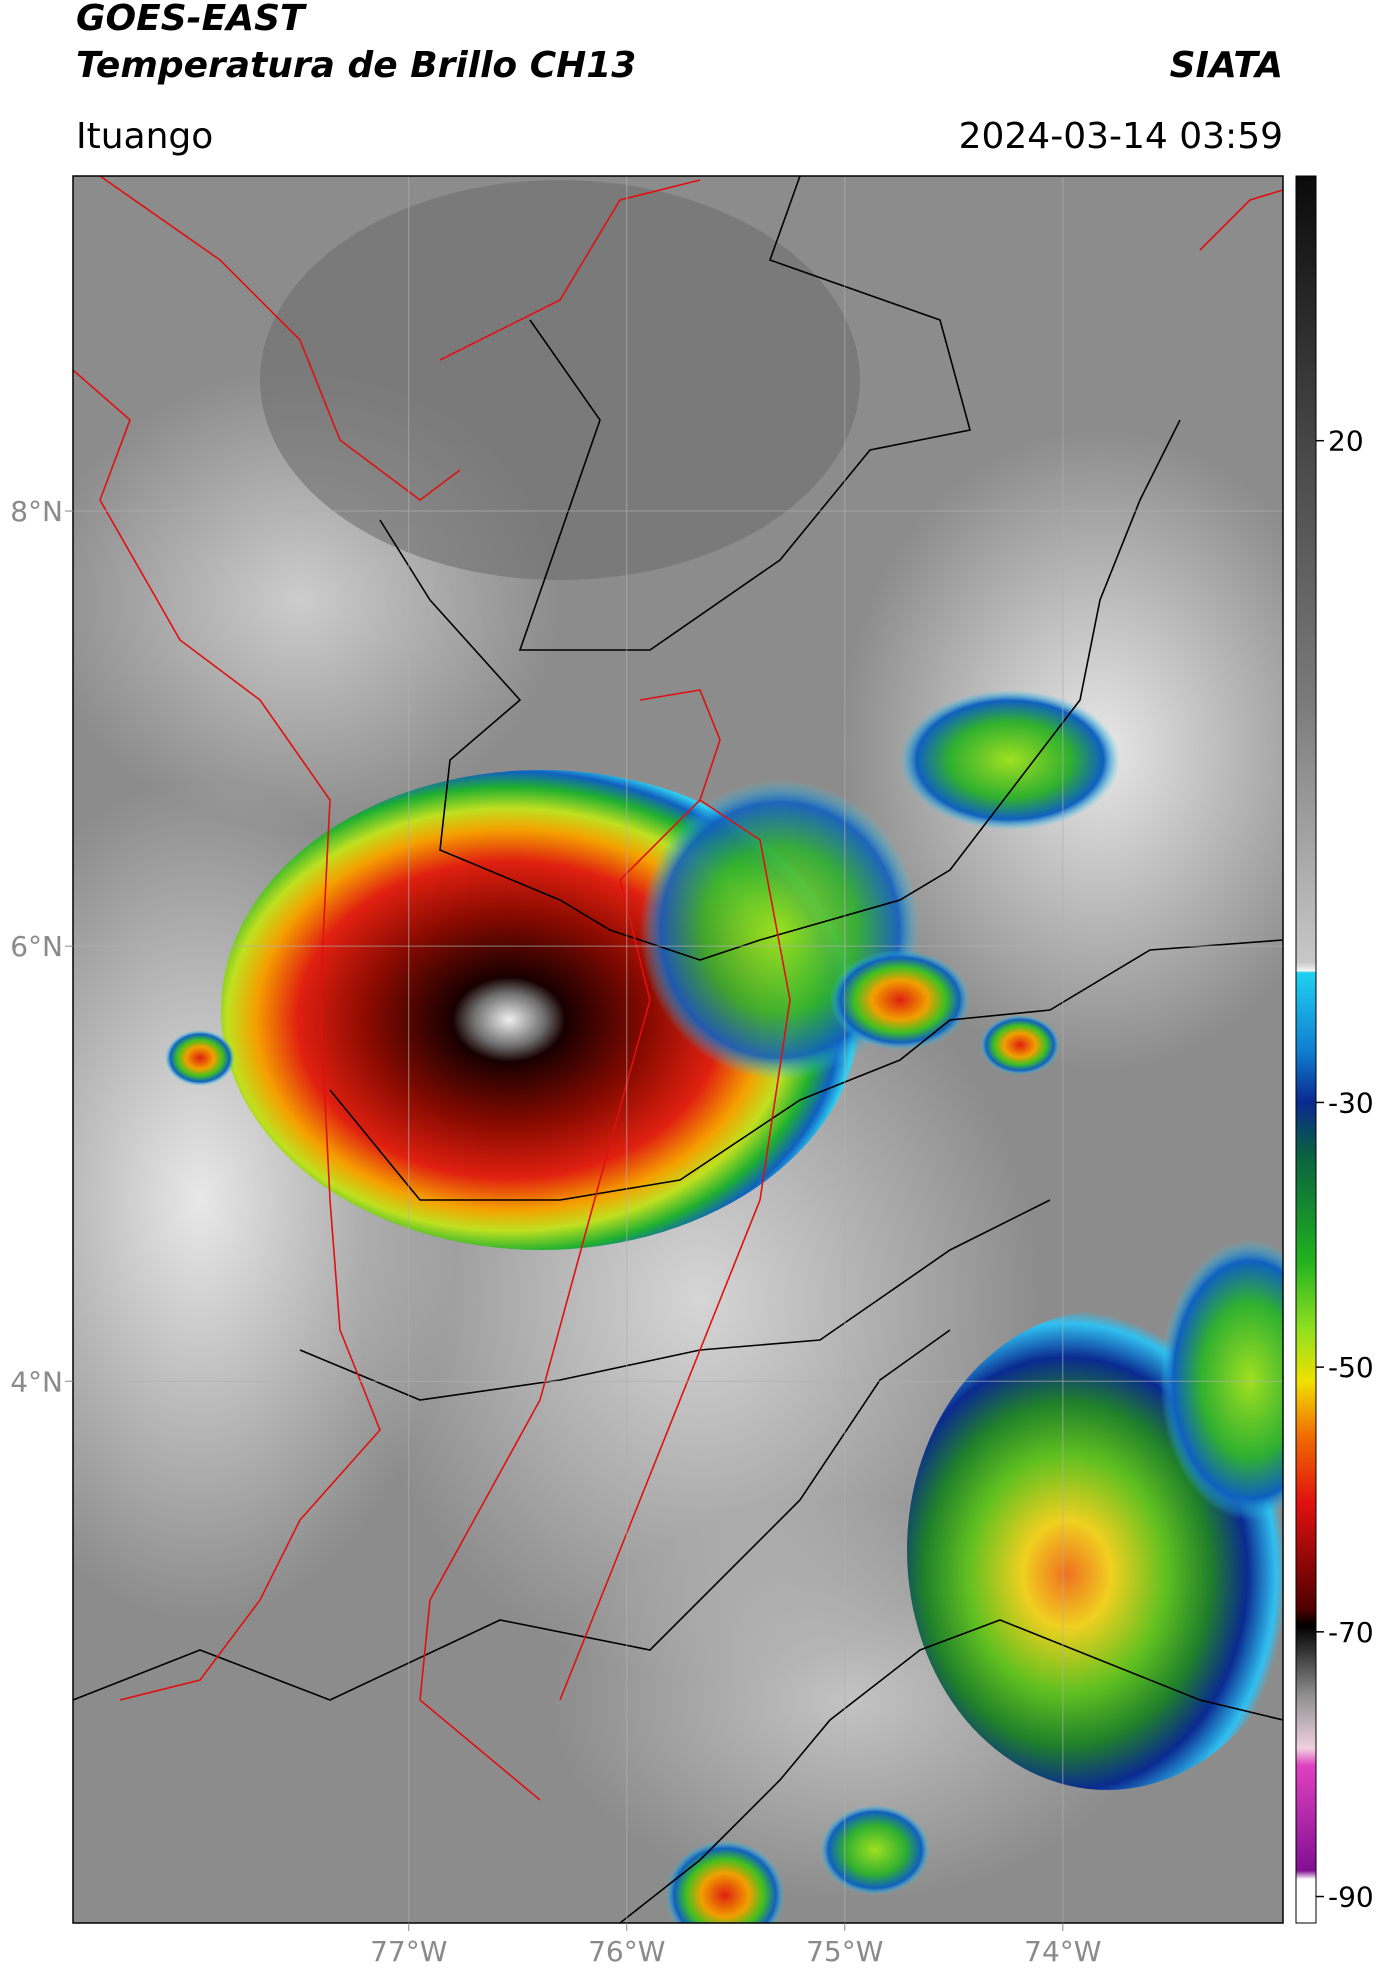 Image resolution: width=1384 pixels, height=1981 pixels. I want to click on colorbar, so click(1306, 1049).